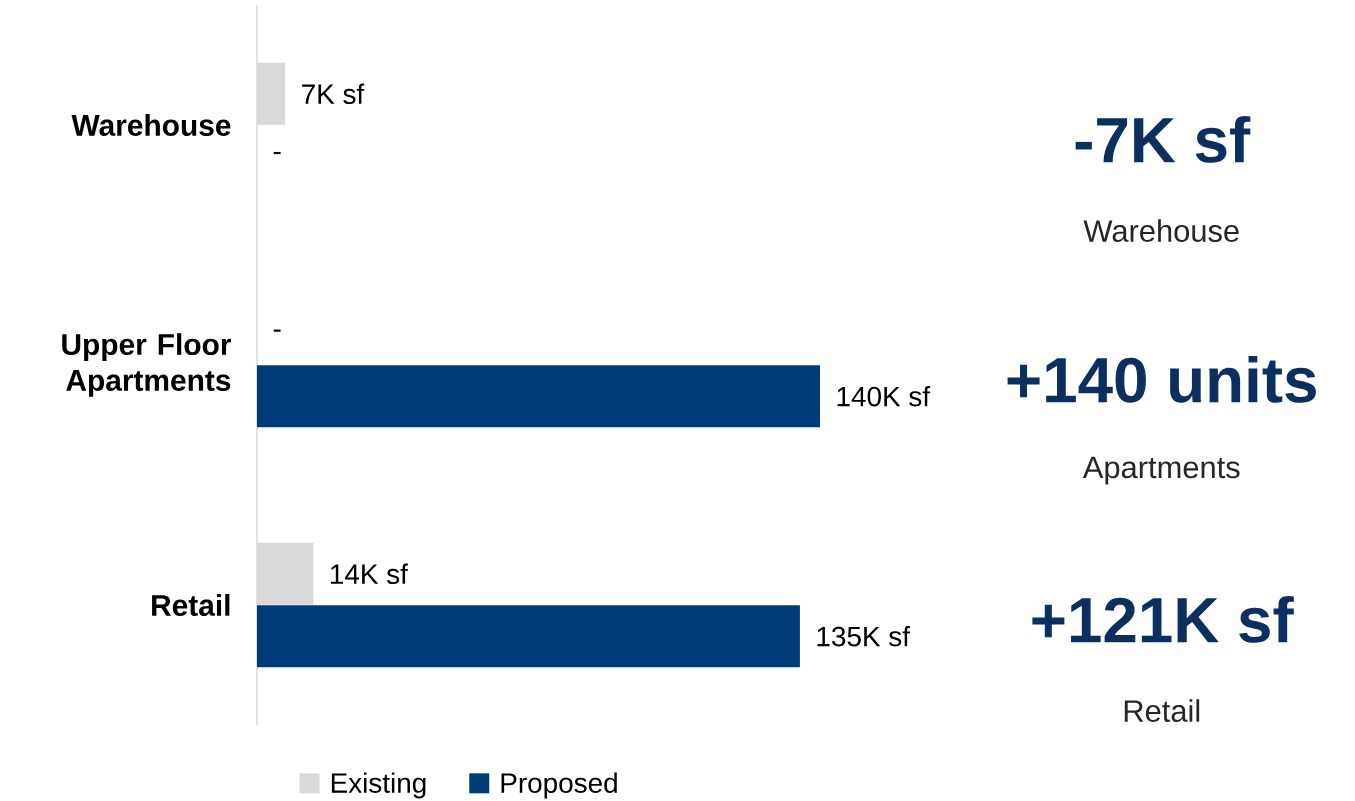 The height and width of the screenshot is (801, 1355). I want to click on y-tick-label: Upper Floor Apartments, so click(147, 365).